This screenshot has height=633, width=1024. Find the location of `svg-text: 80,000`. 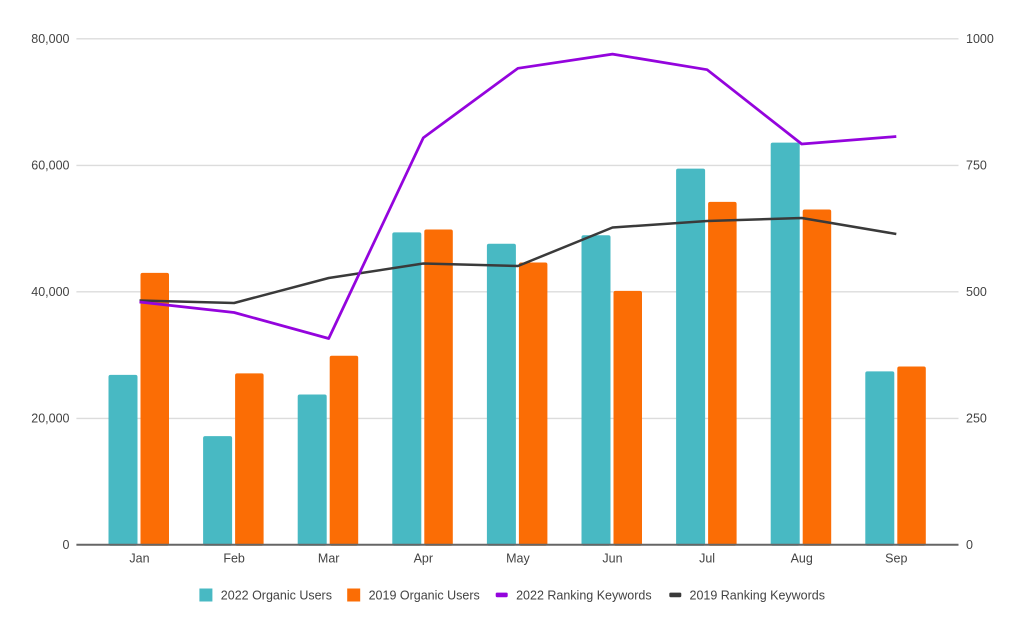

svg-text: 80,000 is located at coordinates (50, 39).